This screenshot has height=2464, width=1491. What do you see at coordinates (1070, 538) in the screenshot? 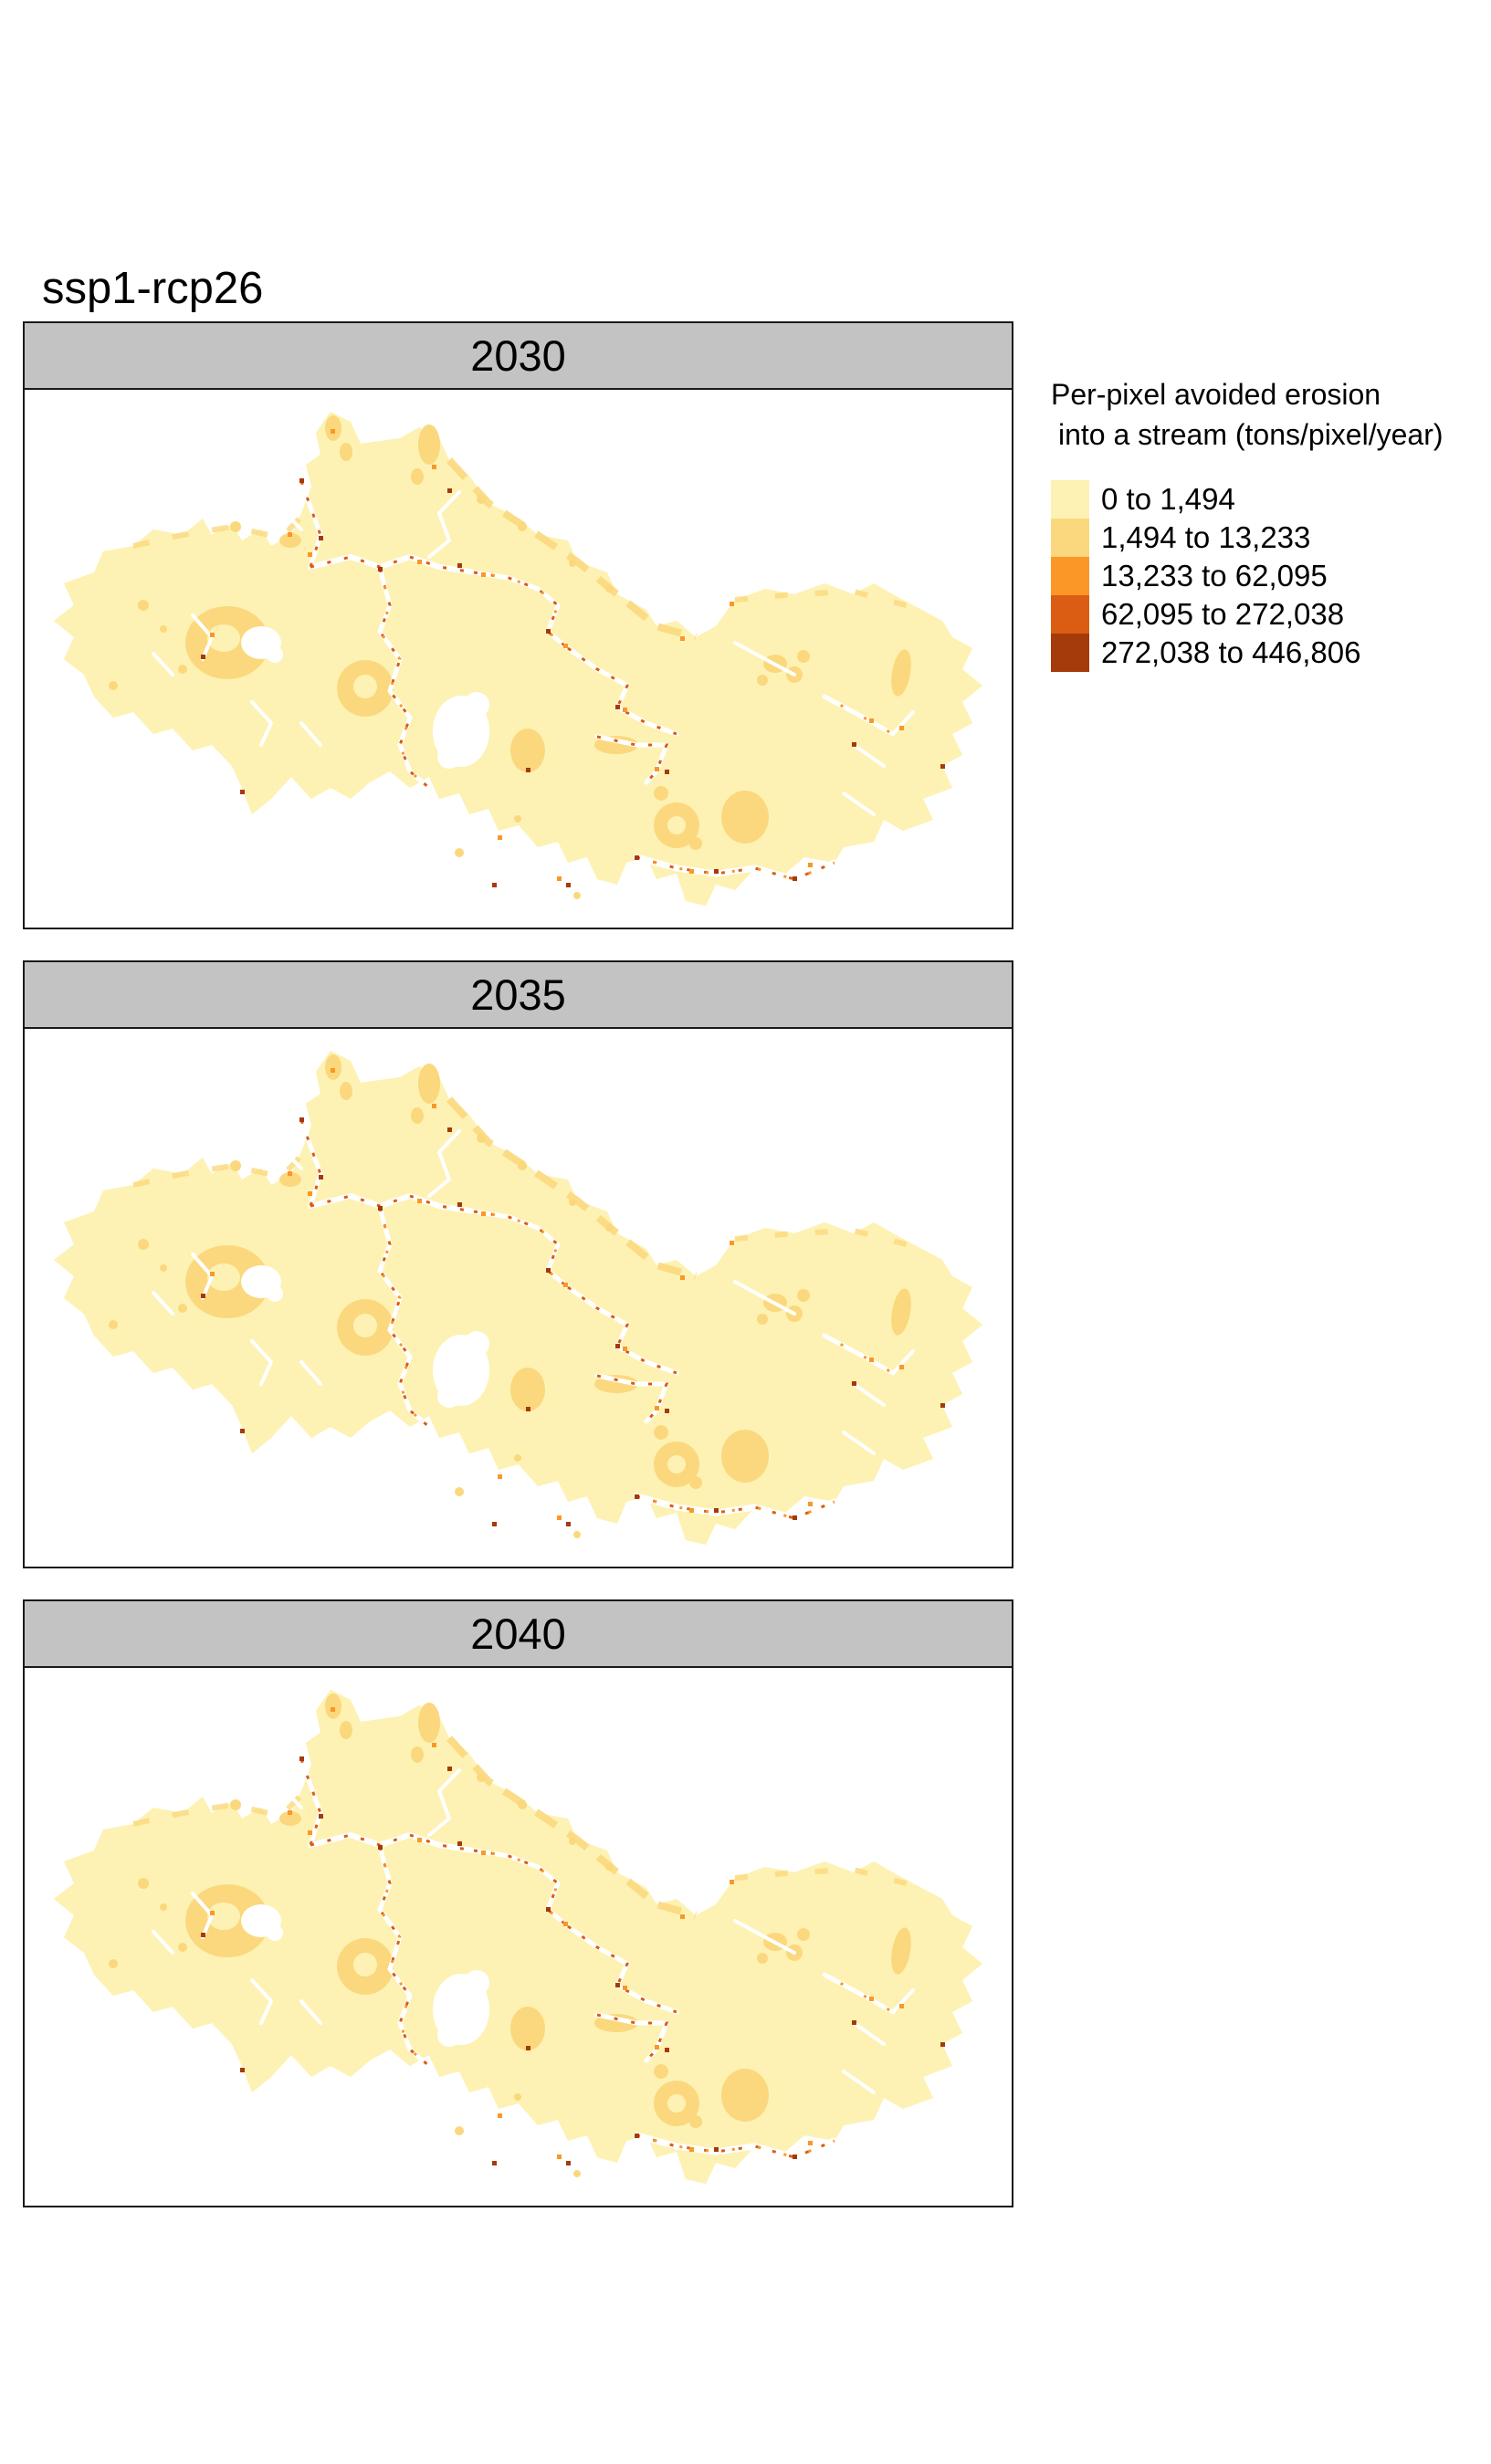
I see `legend-swatch-class2` at bounding box center [1070, 538].